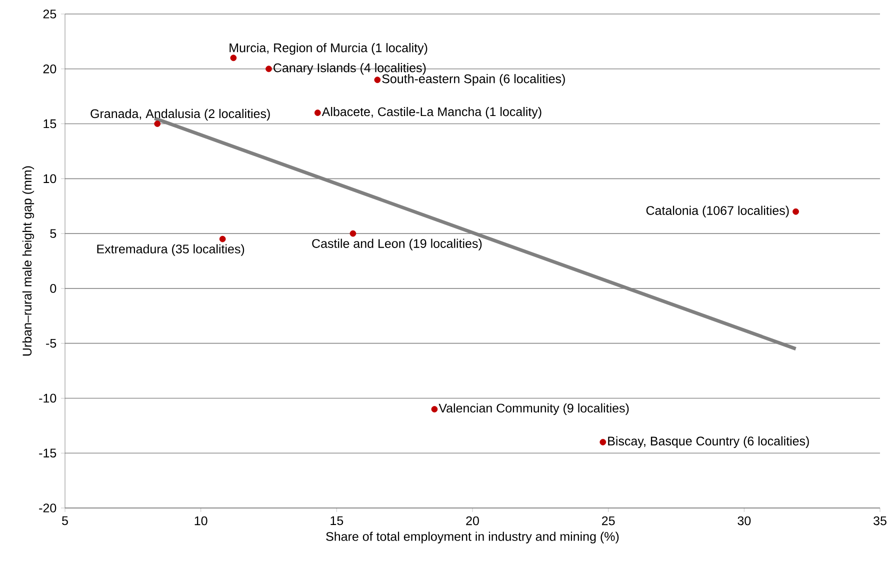  Describe the element at coordinates (472, 538) in the screenshot. I see `x-axis-title: Share of total employment in industry and mining (%)` at that location.